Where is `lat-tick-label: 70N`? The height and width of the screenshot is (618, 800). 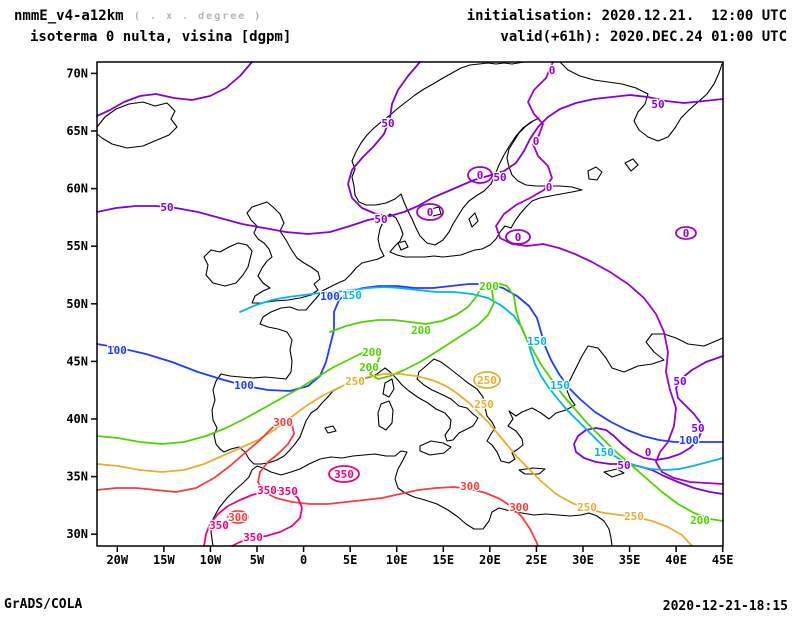
lat-tick-label: 70N is located at coordinates (77, 73).